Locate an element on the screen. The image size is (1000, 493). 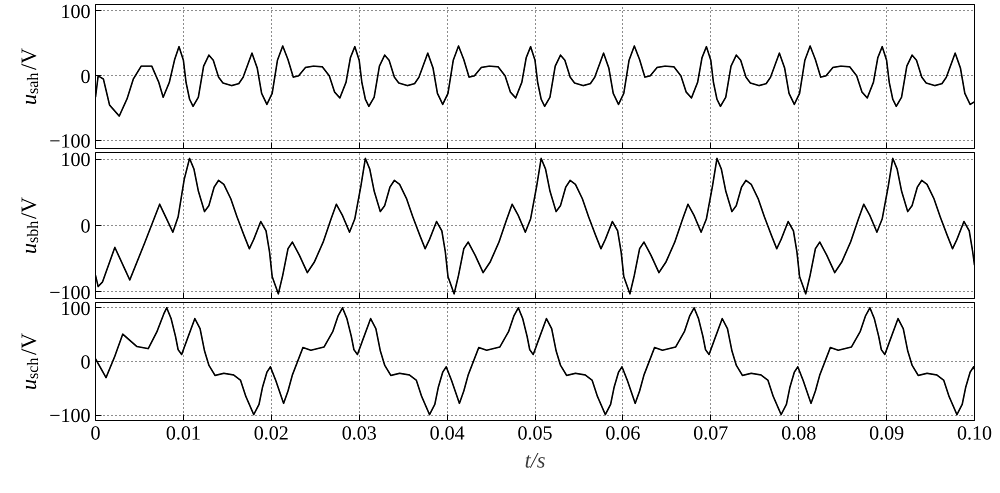
x-tick-label: 0.03 is located at coordinates (359, 433).